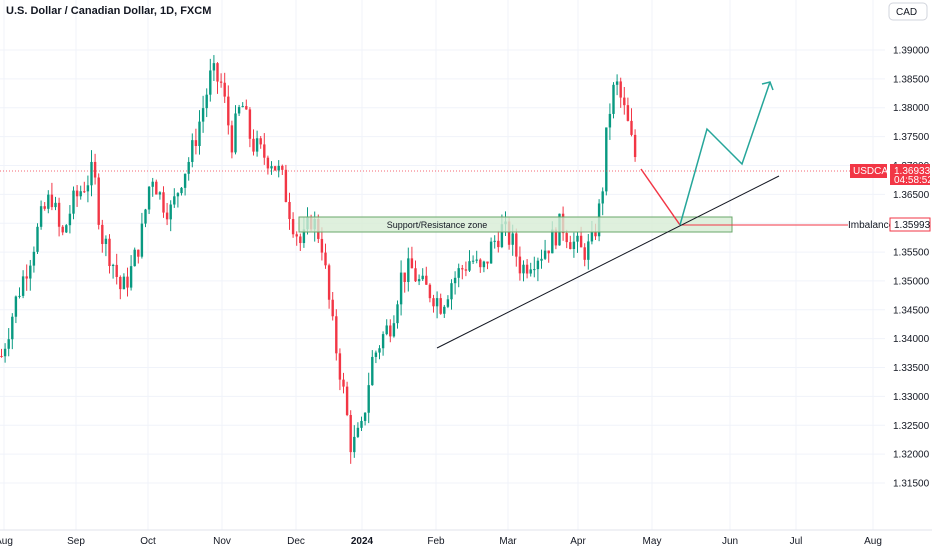  I want to click on projection-red-path, so click(660, 197).